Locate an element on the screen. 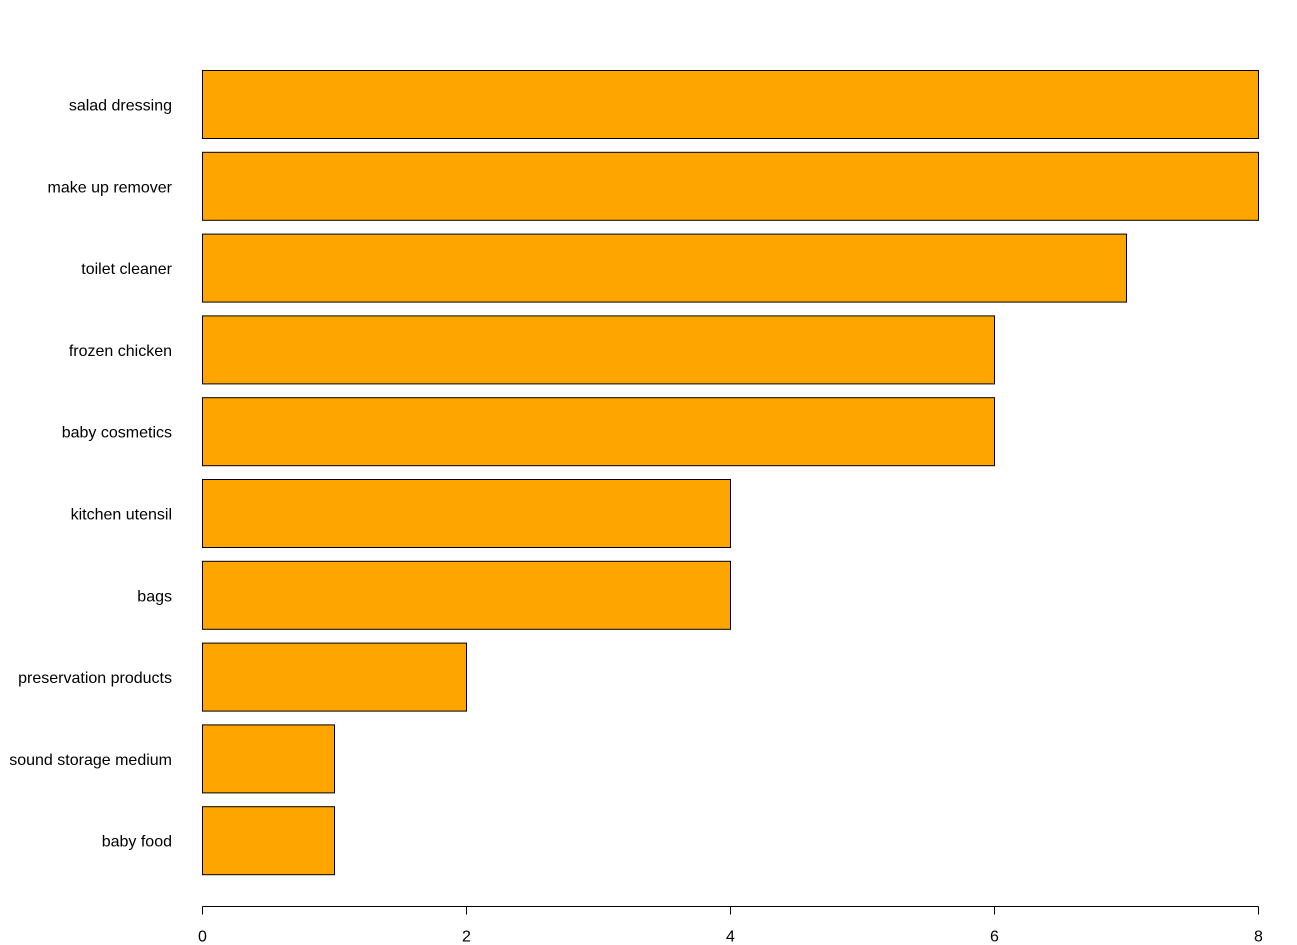  category-label-frozen-chicken: frozen chicken is located at coordinates (120, 351).